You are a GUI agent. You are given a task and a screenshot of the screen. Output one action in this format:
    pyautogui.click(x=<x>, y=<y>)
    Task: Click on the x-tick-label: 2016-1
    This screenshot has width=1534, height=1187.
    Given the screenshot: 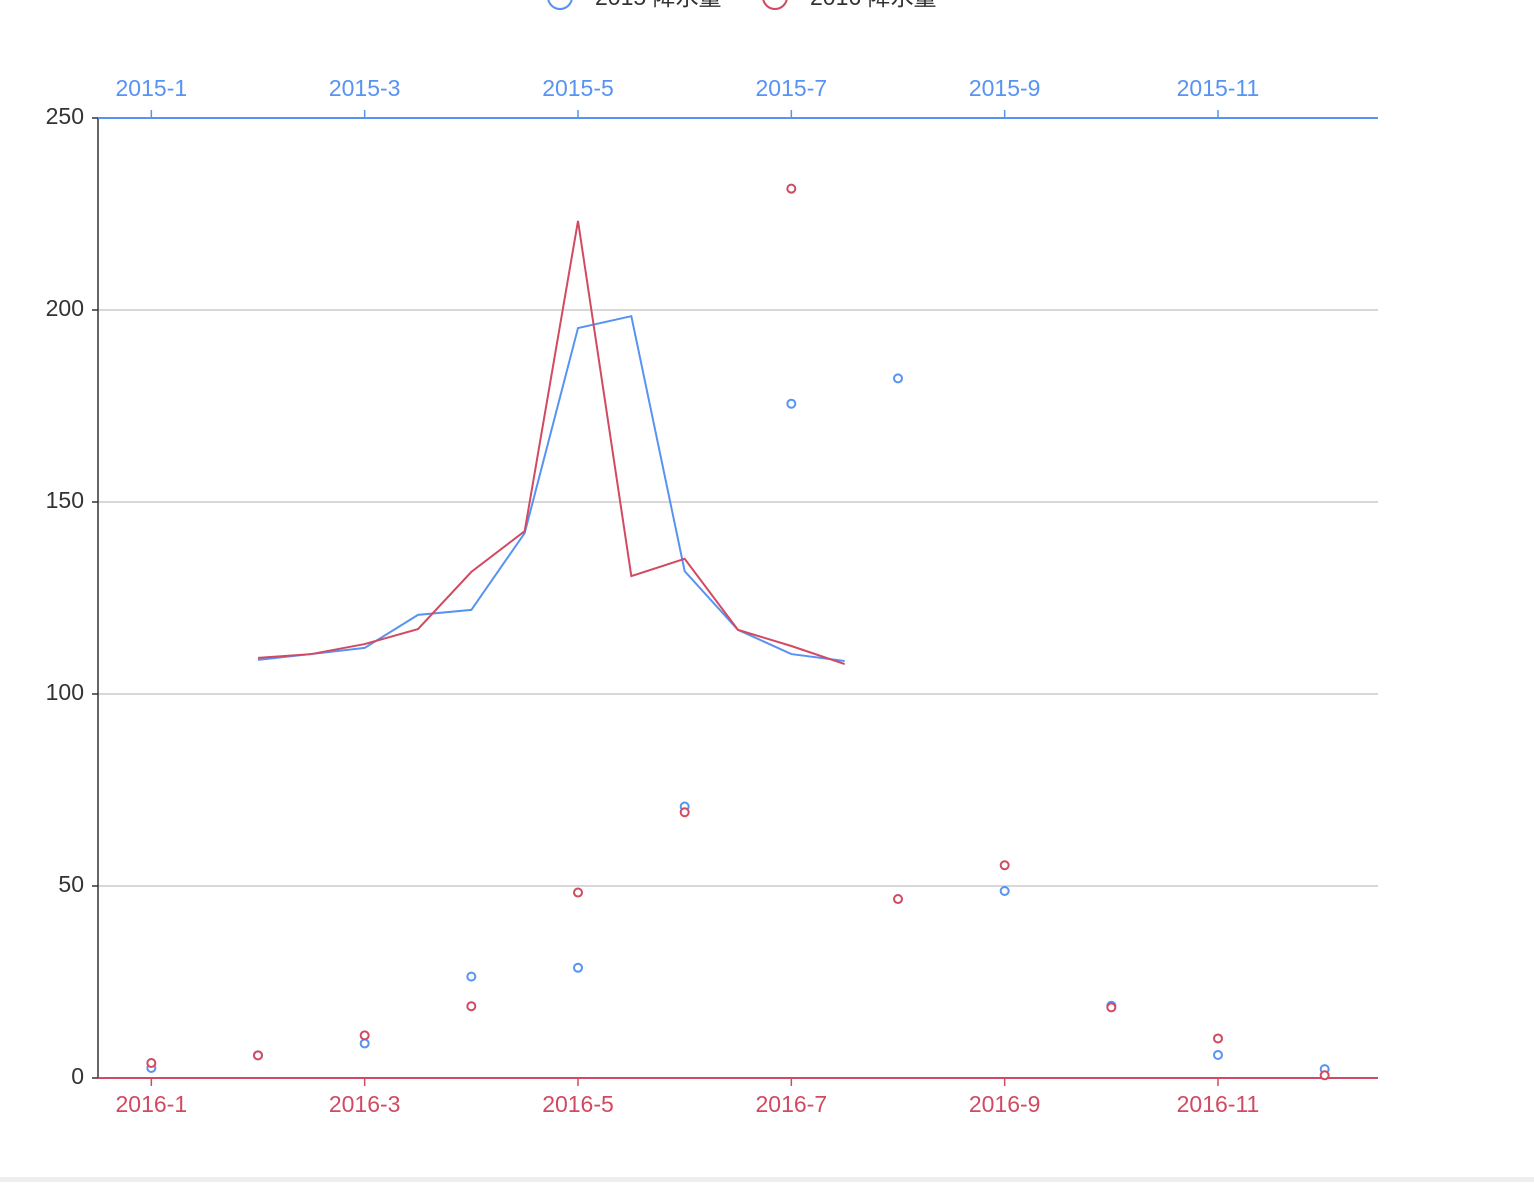 What is the action you would take?
    pyautogui.click(x=152, y=1104)
    